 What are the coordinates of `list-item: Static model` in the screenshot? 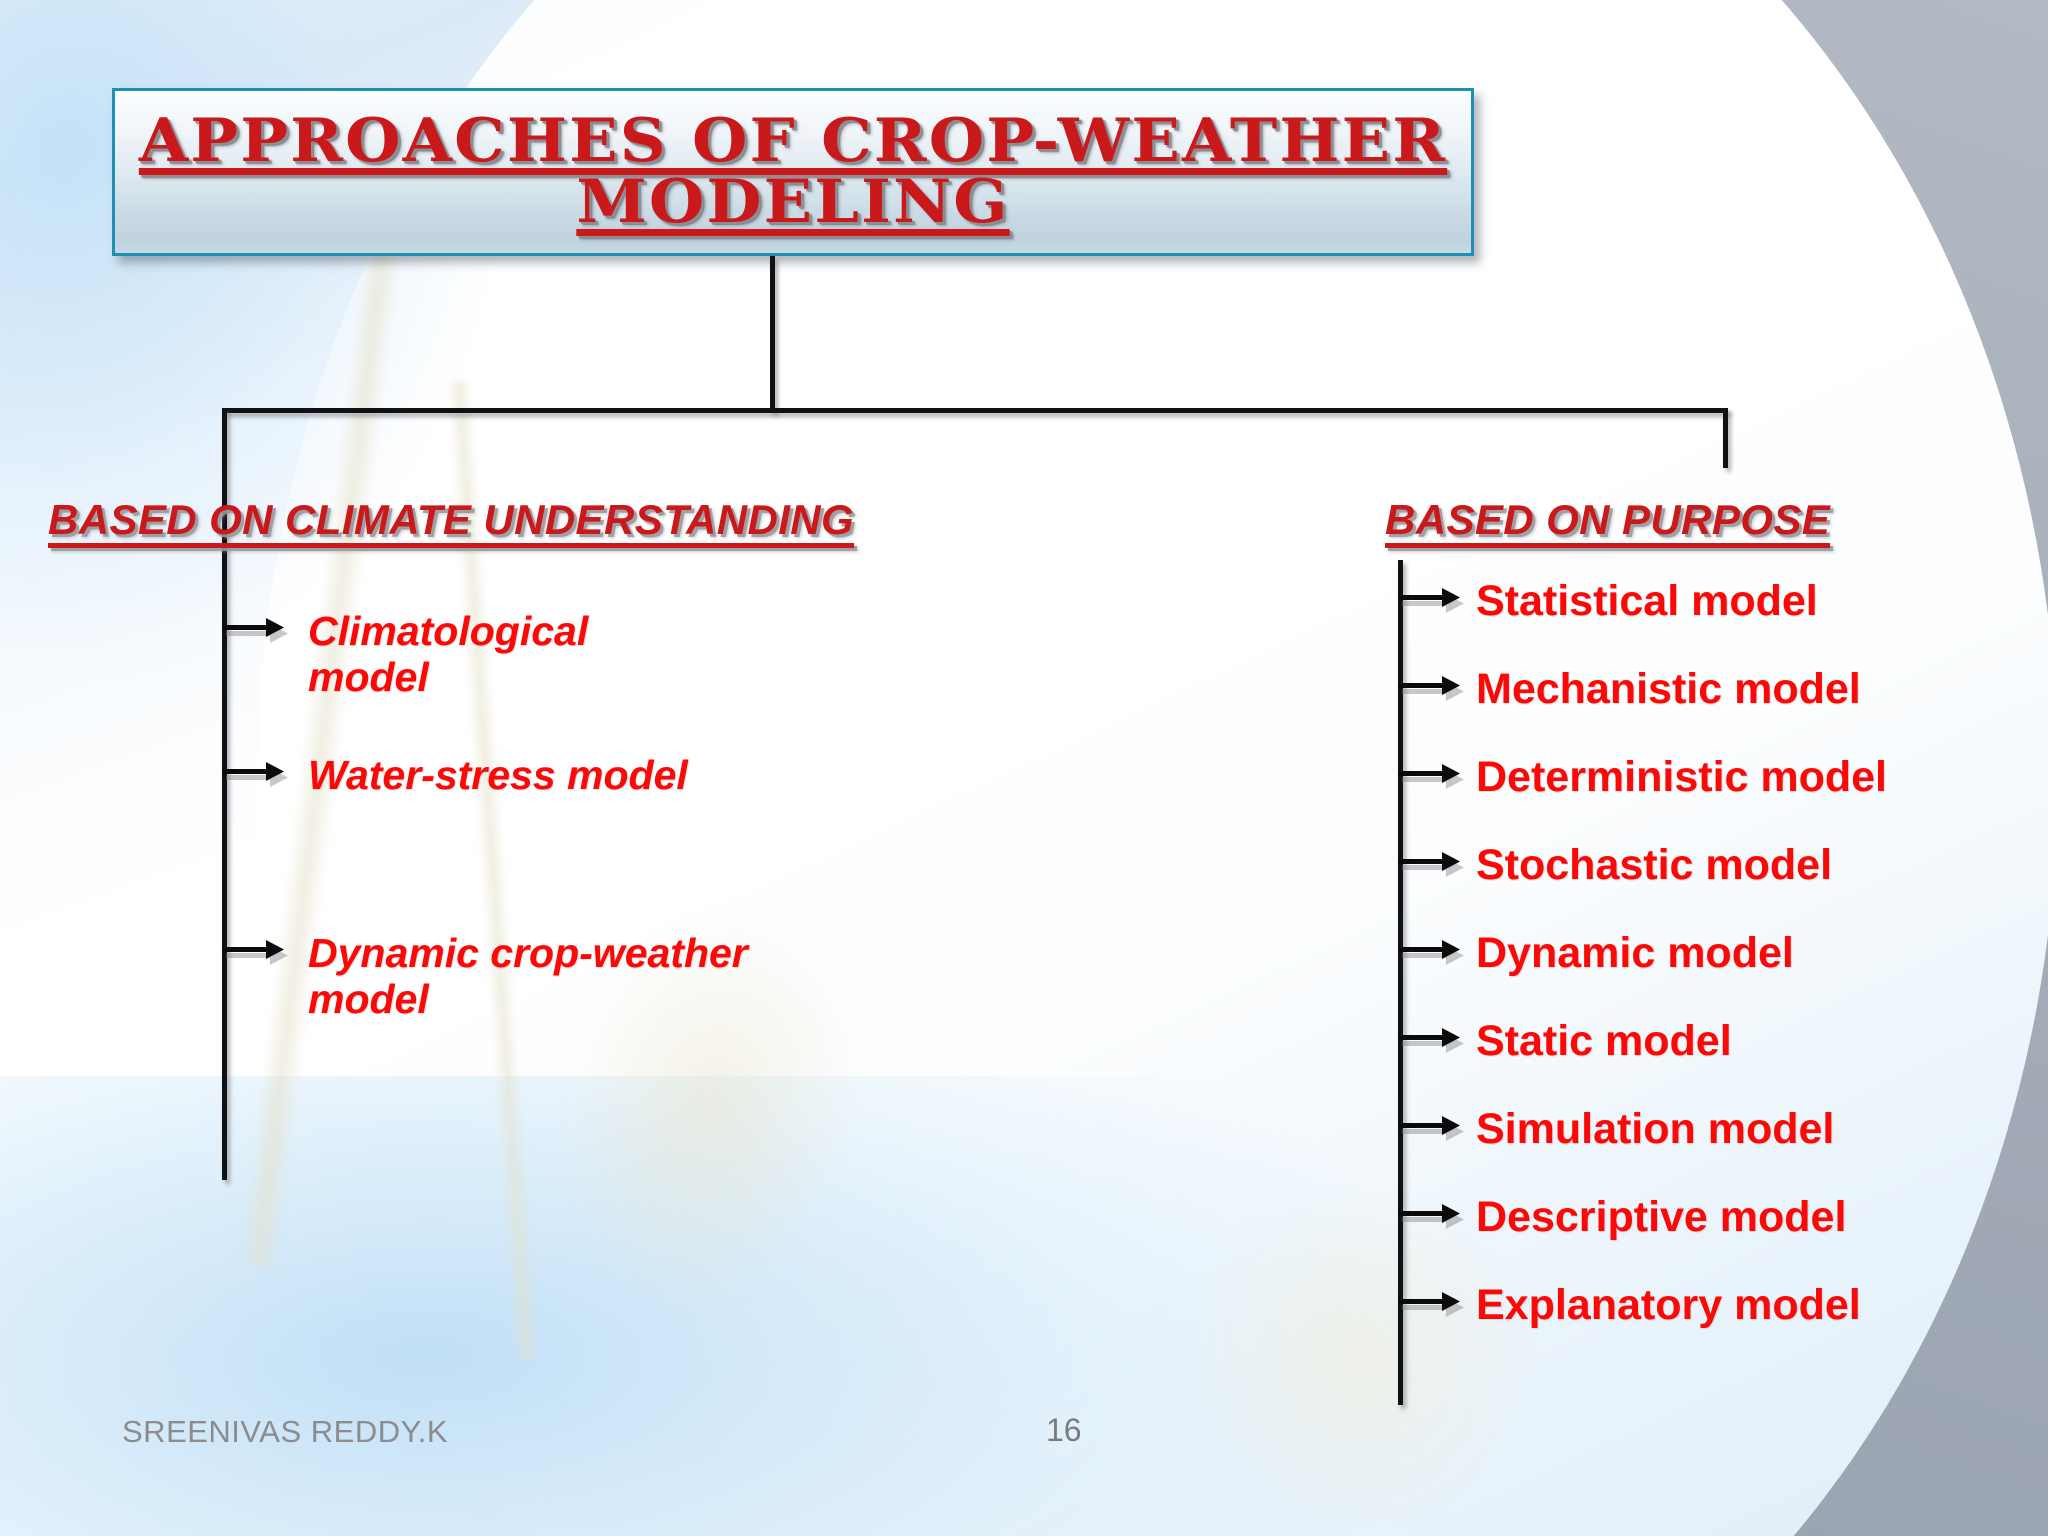 It's located at (1565, 1041).